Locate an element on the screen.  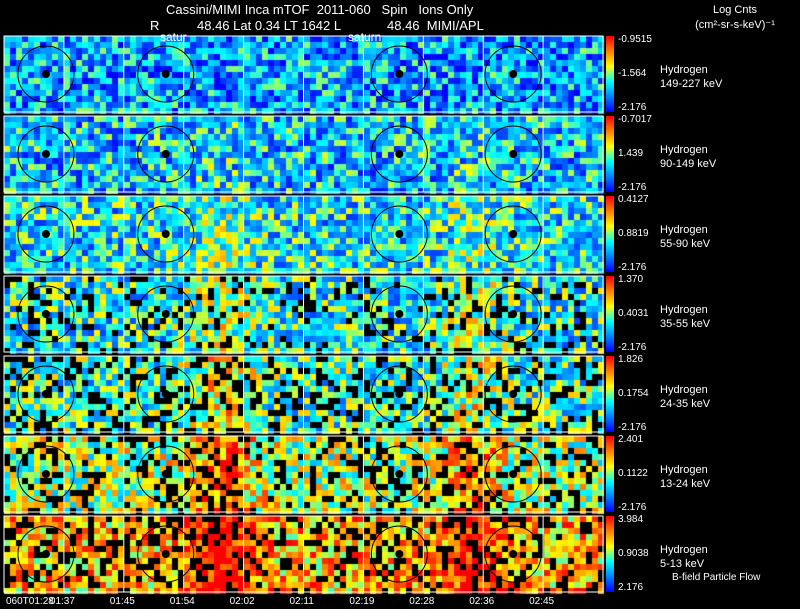
position-info: 48.46 Lat 0.34 LT 1642 L is located at coordinates (269, 25).